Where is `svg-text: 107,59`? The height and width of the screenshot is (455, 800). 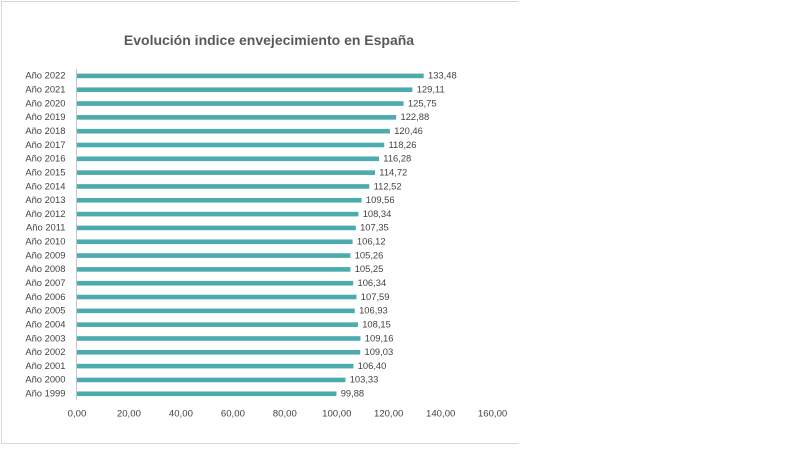
svg-text: 107,59 is located at coordinates (375, 296).